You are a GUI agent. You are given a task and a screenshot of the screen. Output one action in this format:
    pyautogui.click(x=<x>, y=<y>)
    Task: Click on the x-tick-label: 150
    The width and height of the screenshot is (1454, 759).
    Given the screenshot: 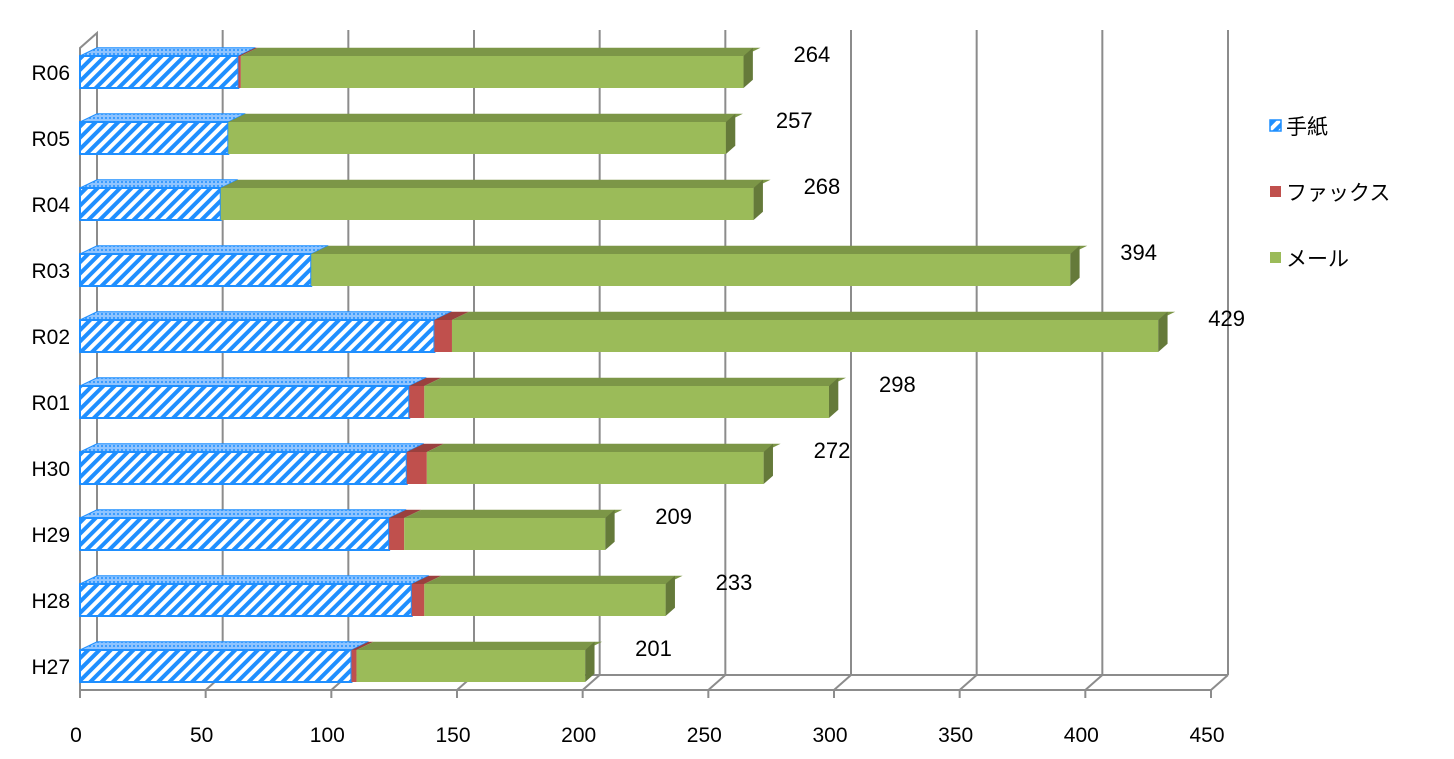 What is the action you would take?
    pyautogui.click(x=452, y=735)
    